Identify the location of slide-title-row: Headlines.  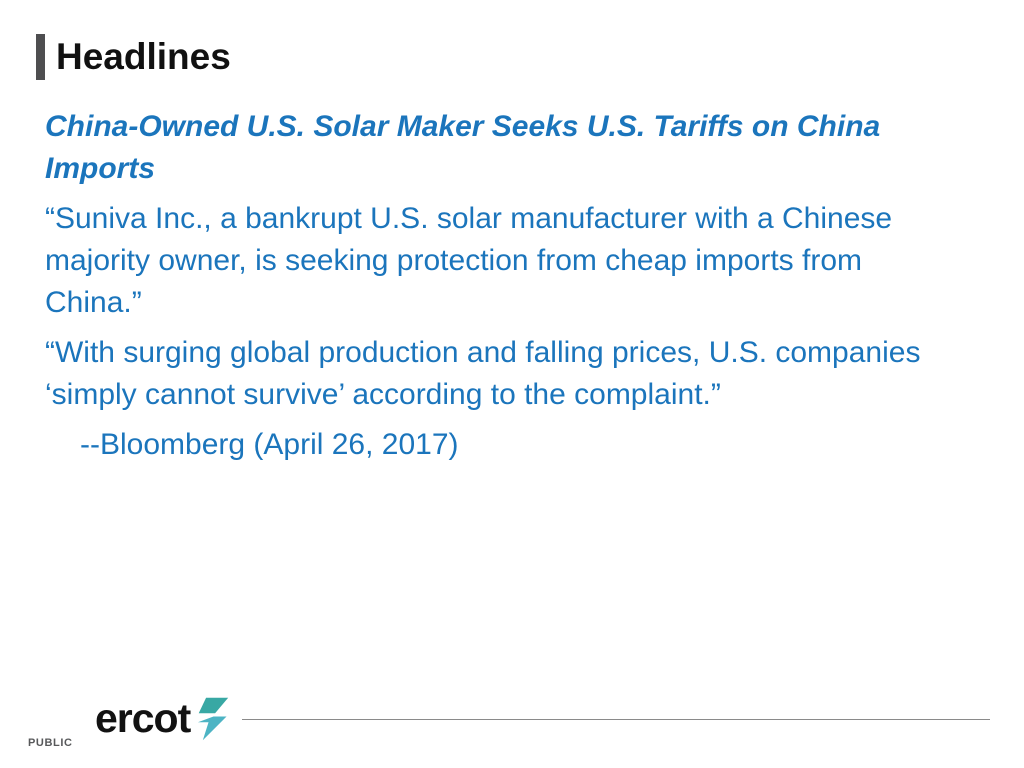
(133, 57).